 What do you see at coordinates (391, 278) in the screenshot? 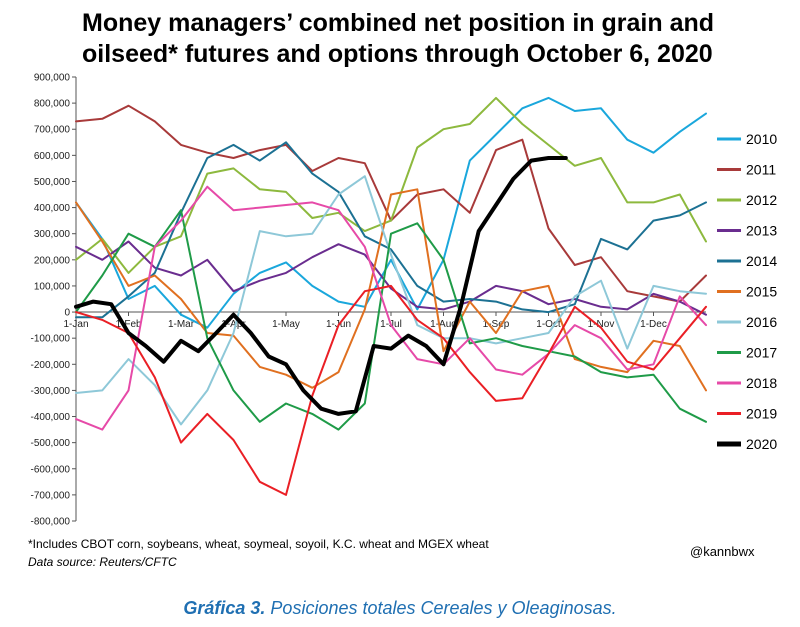
I see `series-line-2013` at bounding box center [391, 278].